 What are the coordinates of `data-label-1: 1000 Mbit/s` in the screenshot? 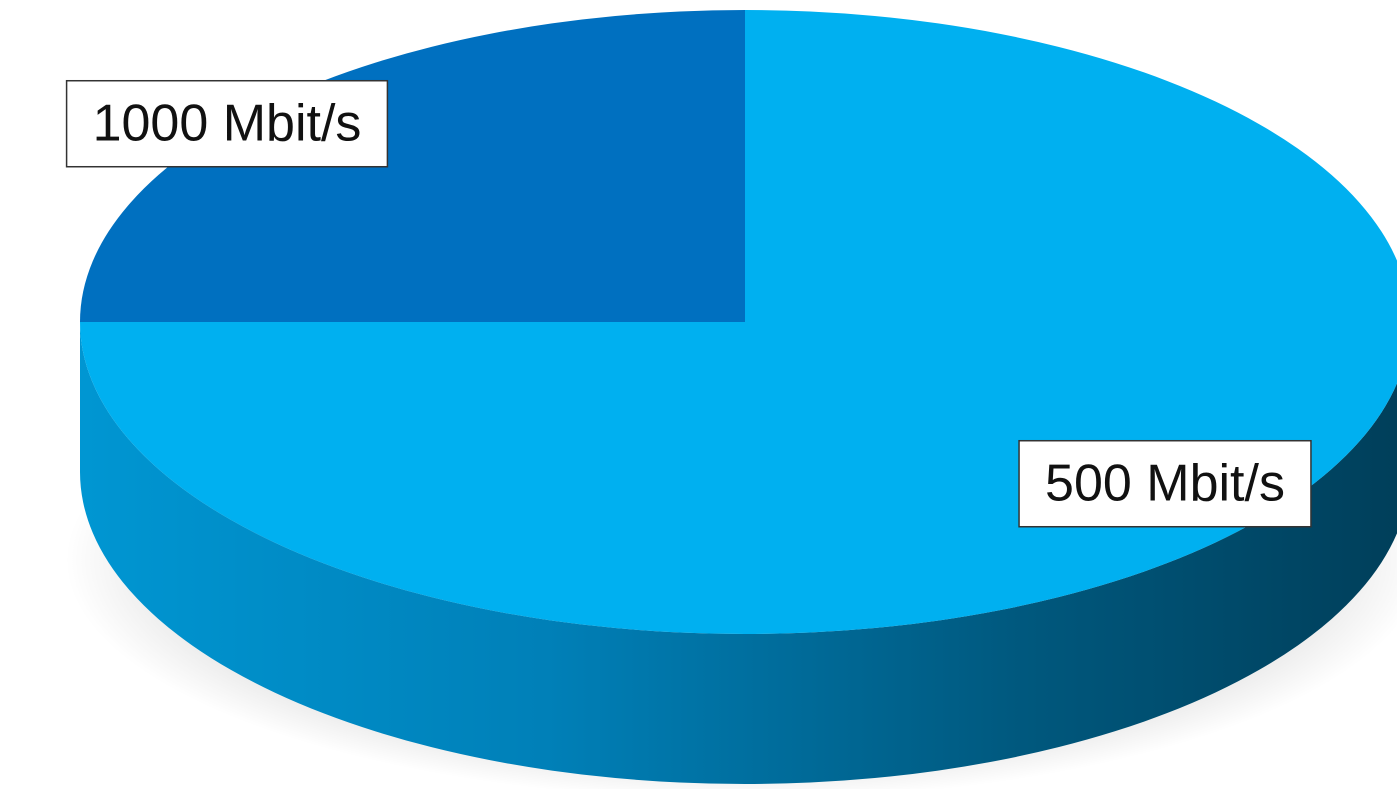 It's located at (227, 123).